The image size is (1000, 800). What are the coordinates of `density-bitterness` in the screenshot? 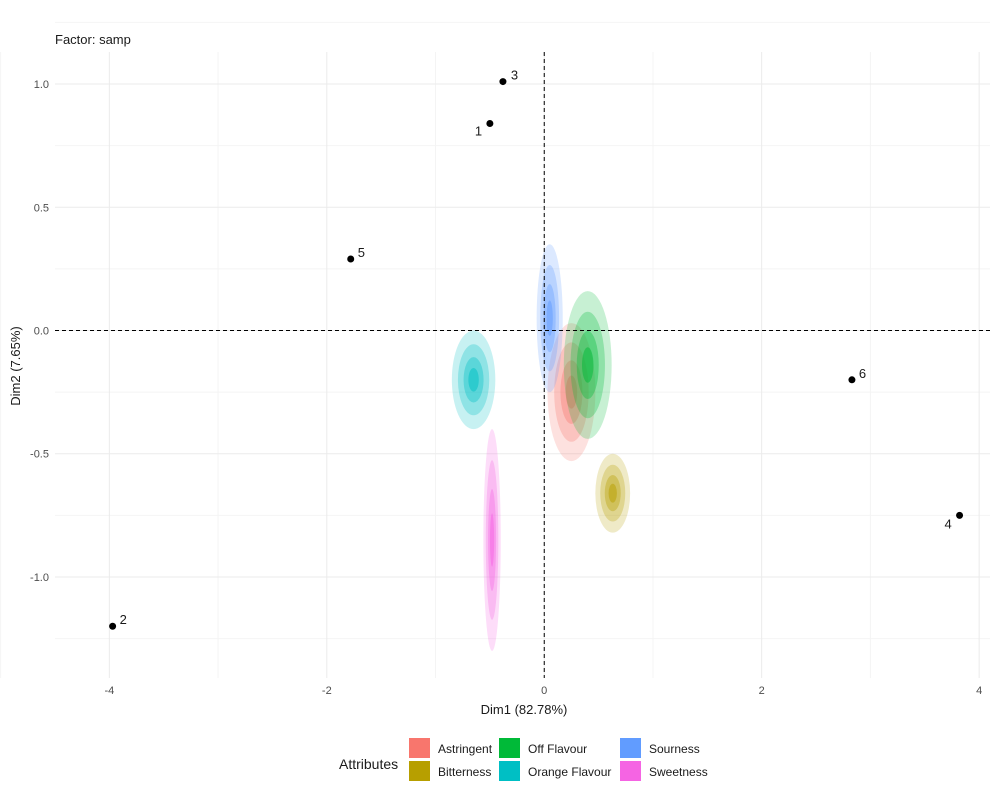 It's located at (613, 493).